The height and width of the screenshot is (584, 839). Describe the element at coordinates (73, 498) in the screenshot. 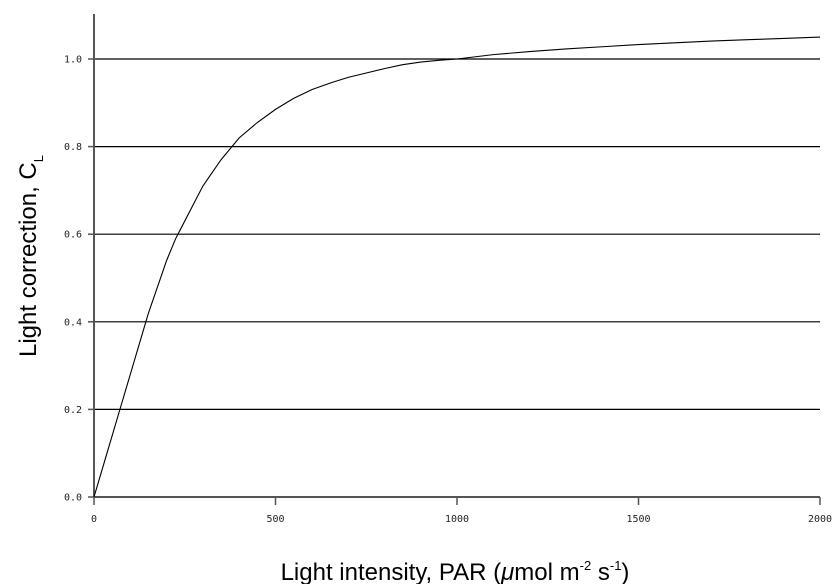

I see `y-tick-label-0.0: 0.0` at that location.